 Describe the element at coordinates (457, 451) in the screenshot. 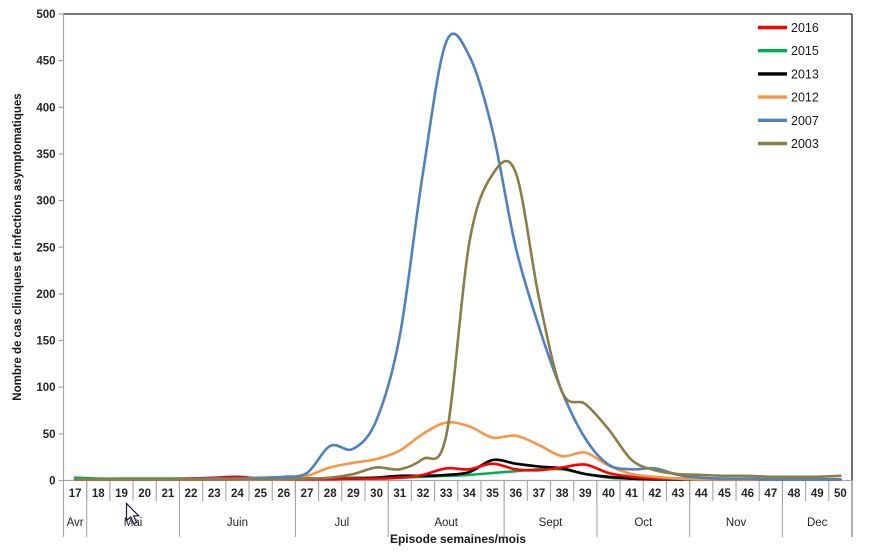

I see `series-line-2012` at that location.